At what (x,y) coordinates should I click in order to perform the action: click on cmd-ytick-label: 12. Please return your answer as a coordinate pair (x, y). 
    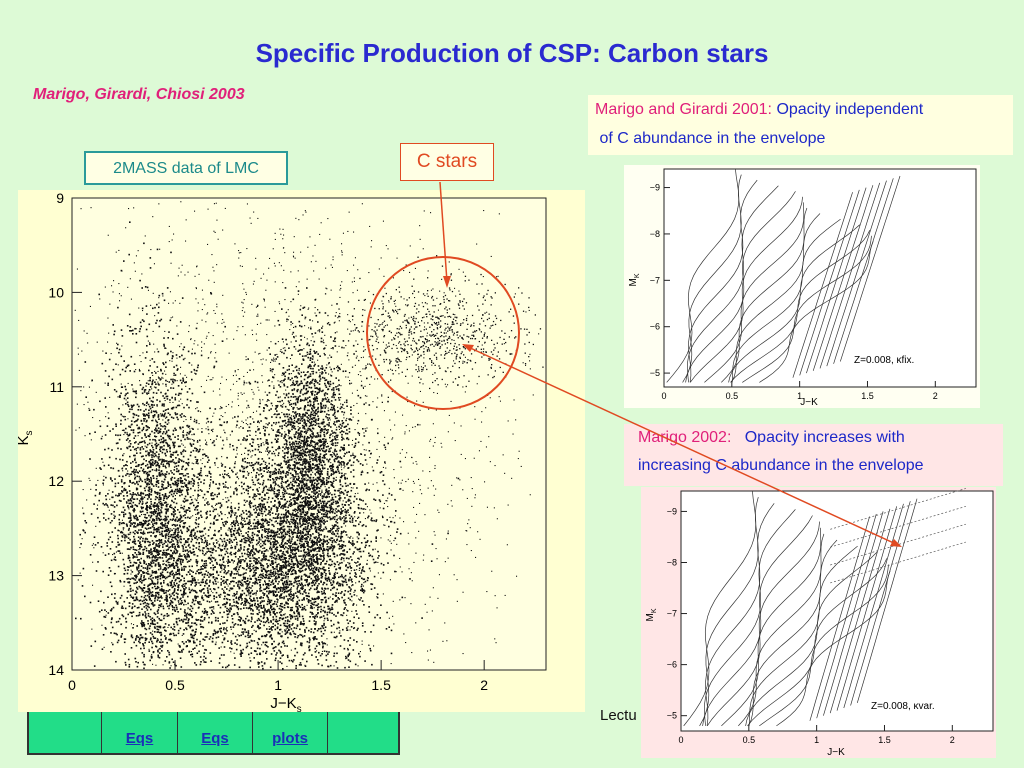
    Looking at the image, I should click on (56, 481).